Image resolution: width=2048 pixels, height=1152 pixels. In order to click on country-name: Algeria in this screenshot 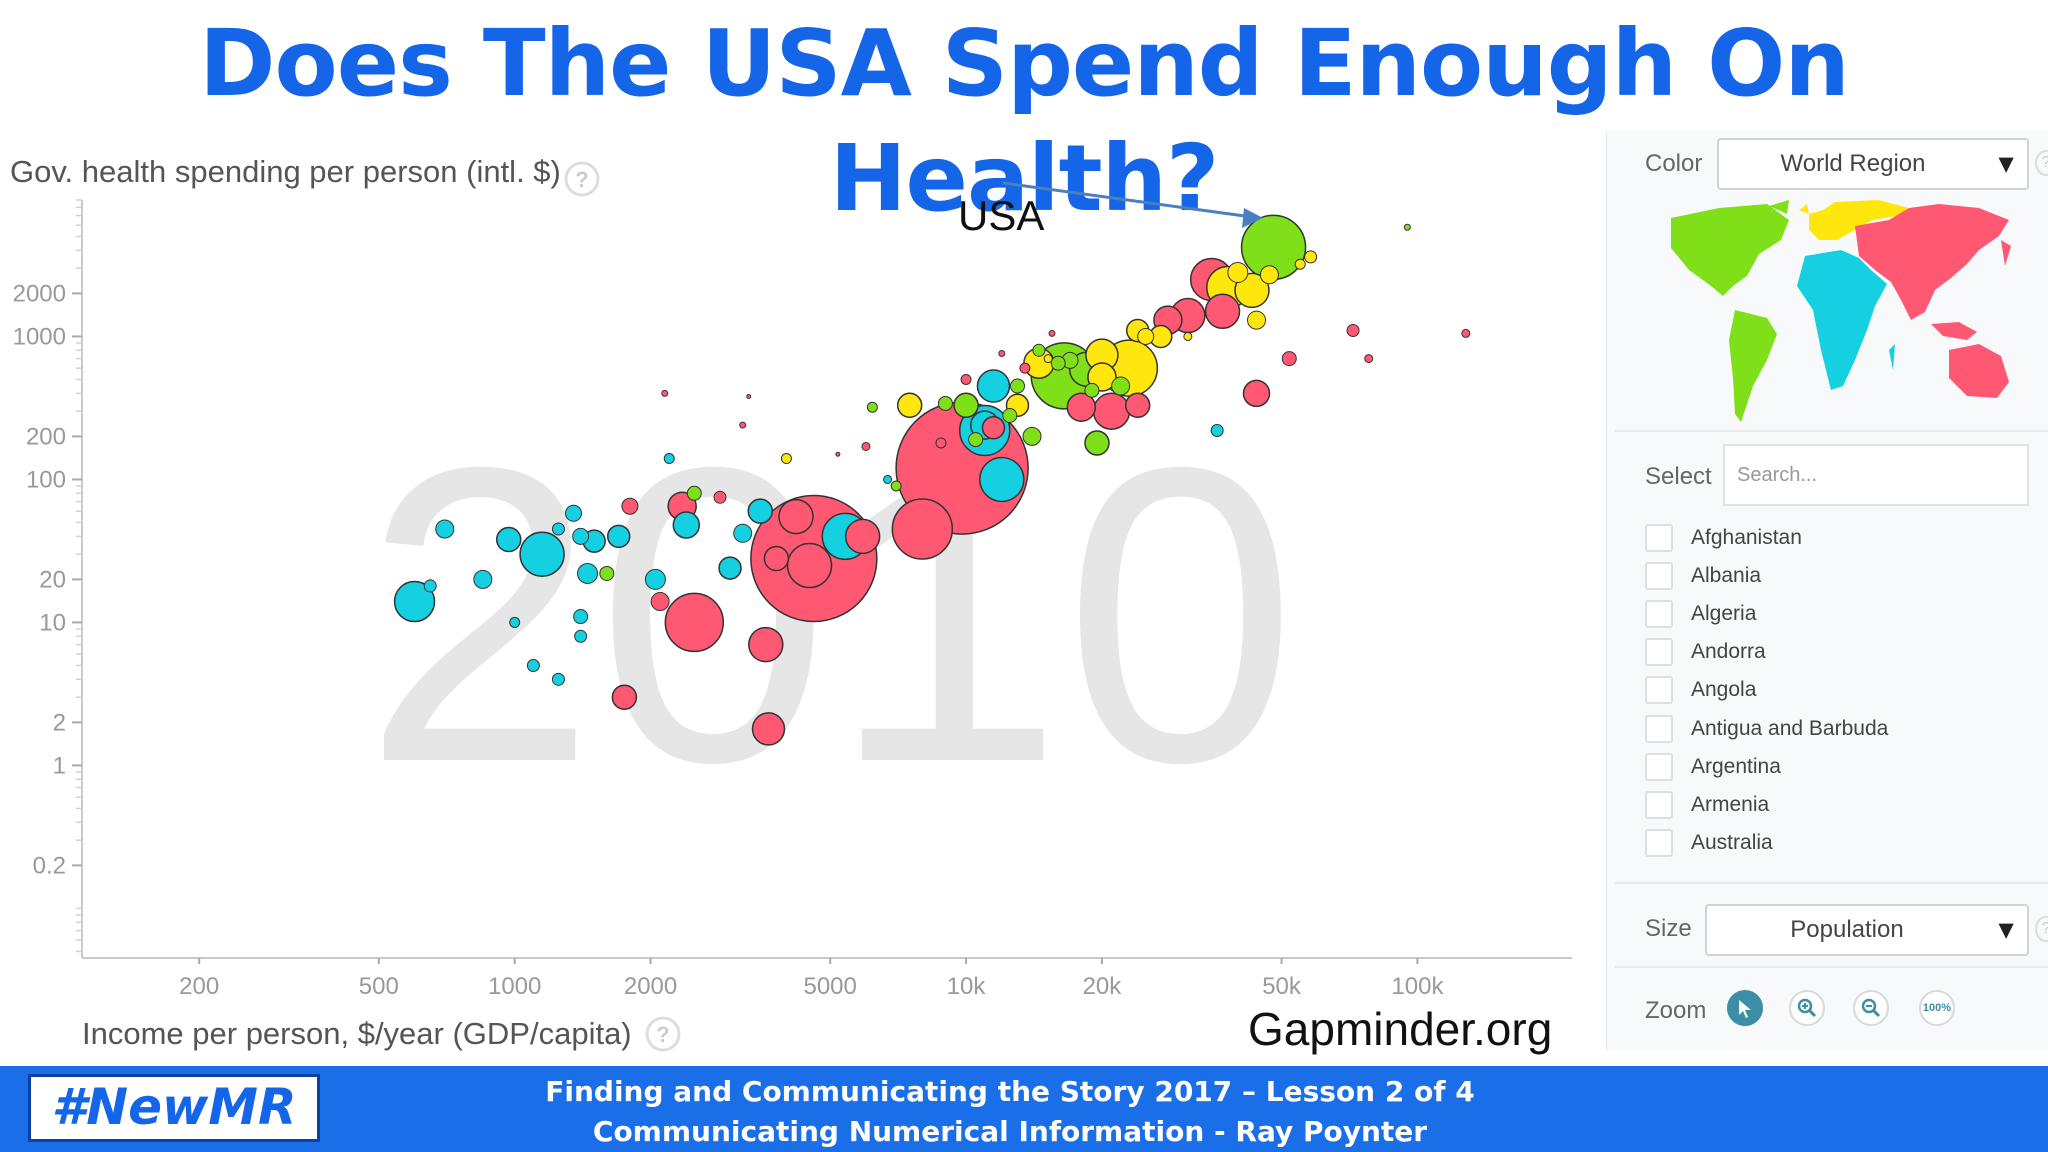, I will do `click(1724, 614)`.